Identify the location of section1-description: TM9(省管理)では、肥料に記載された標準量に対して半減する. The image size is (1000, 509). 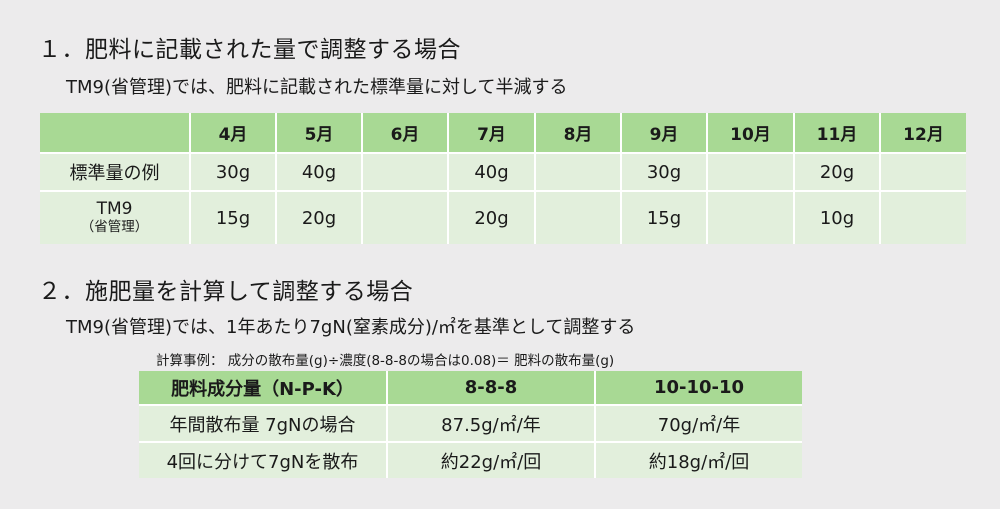
(317, 87).